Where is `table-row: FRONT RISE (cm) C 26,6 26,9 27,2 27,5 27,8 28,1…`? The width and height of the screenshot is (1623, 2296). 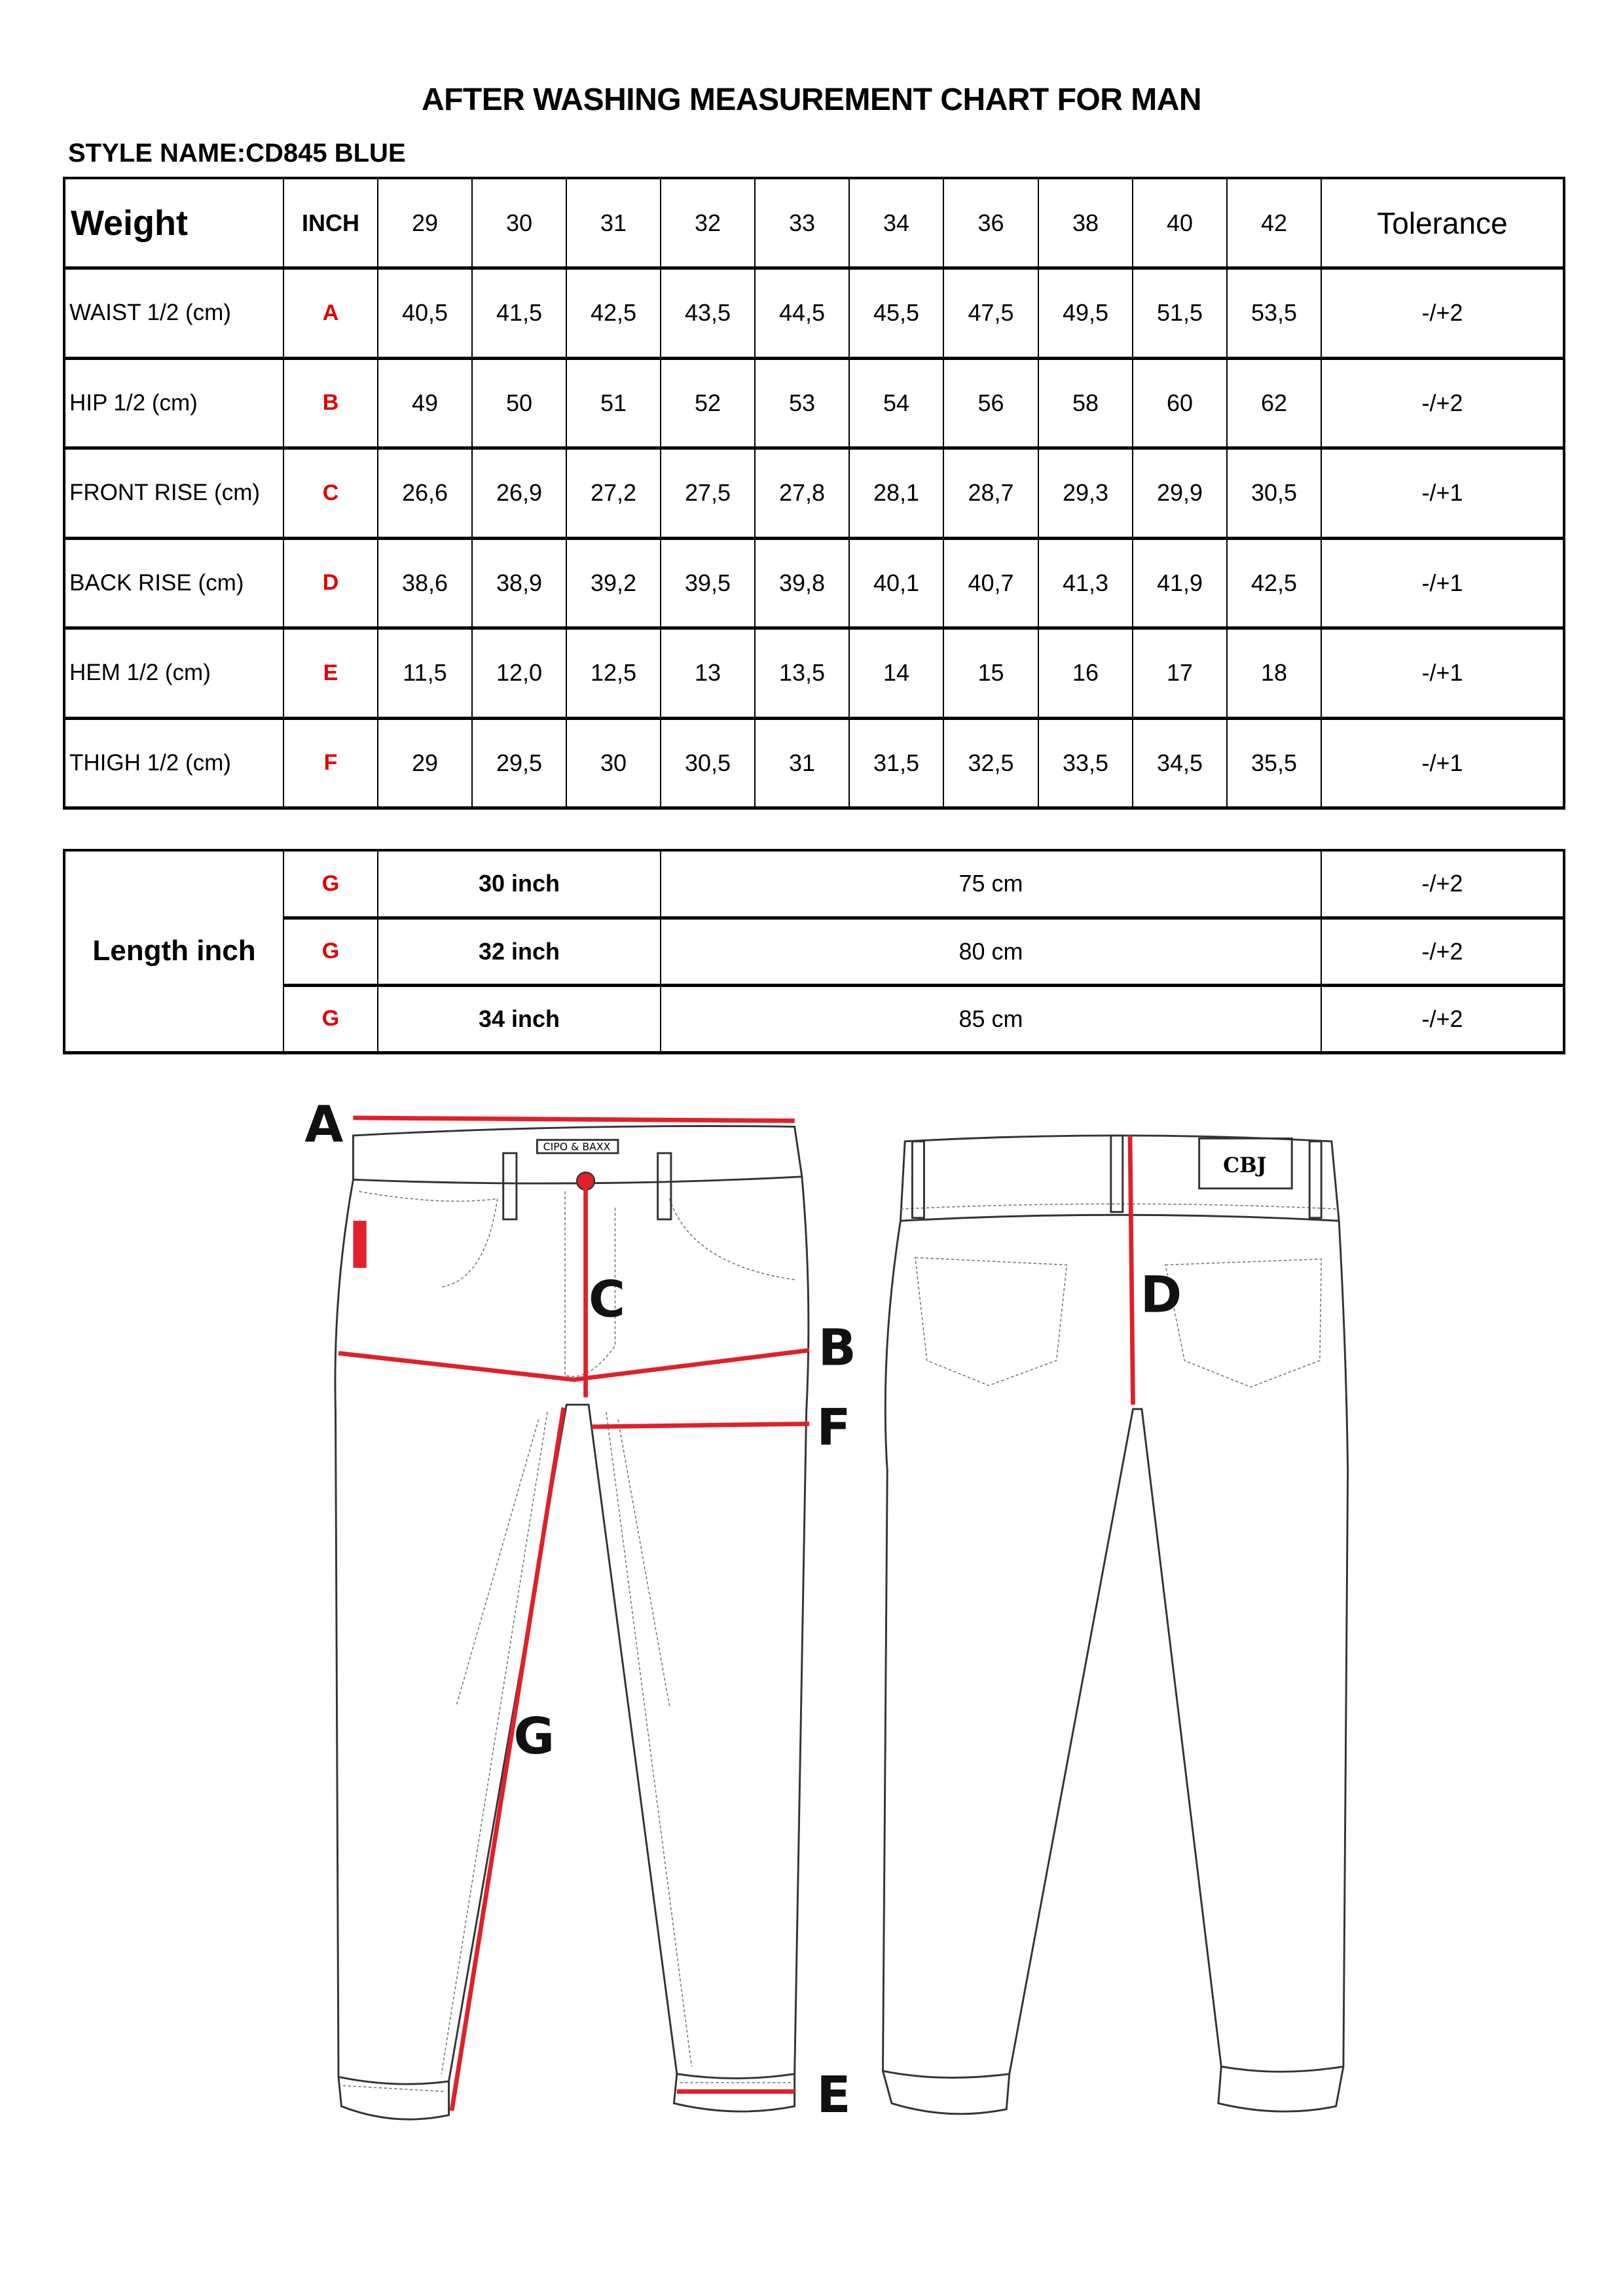
table-row: FRONT RISE (cm) C 26,6 26,9 27,2 27,5 27,8 28,1… is located at coordinates (814, 493).